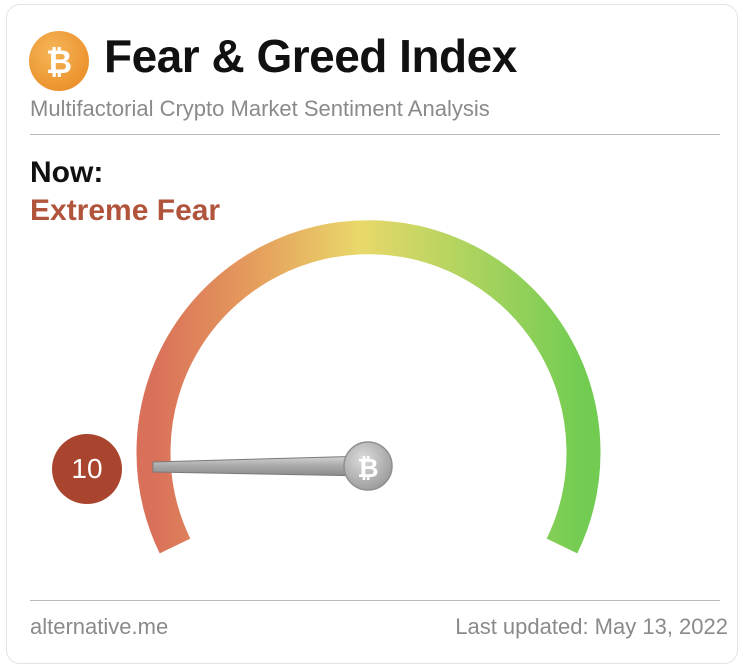 This screenshot has height=664, width=744. What do you see at coordinates (591, 626) in the screenshot?
I see `last-updated: Last updated: May 13, 2022` at bounding box center [591, 626].